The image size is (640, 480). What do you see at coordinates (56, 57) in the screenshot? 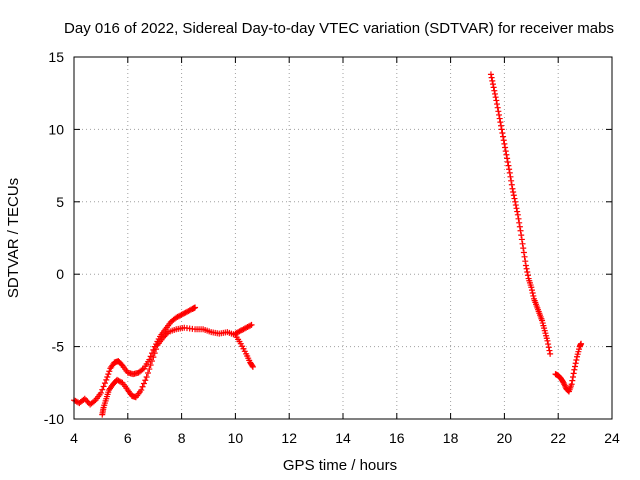
I see `y-tick-label: 15` at bounding box center [56, 57].